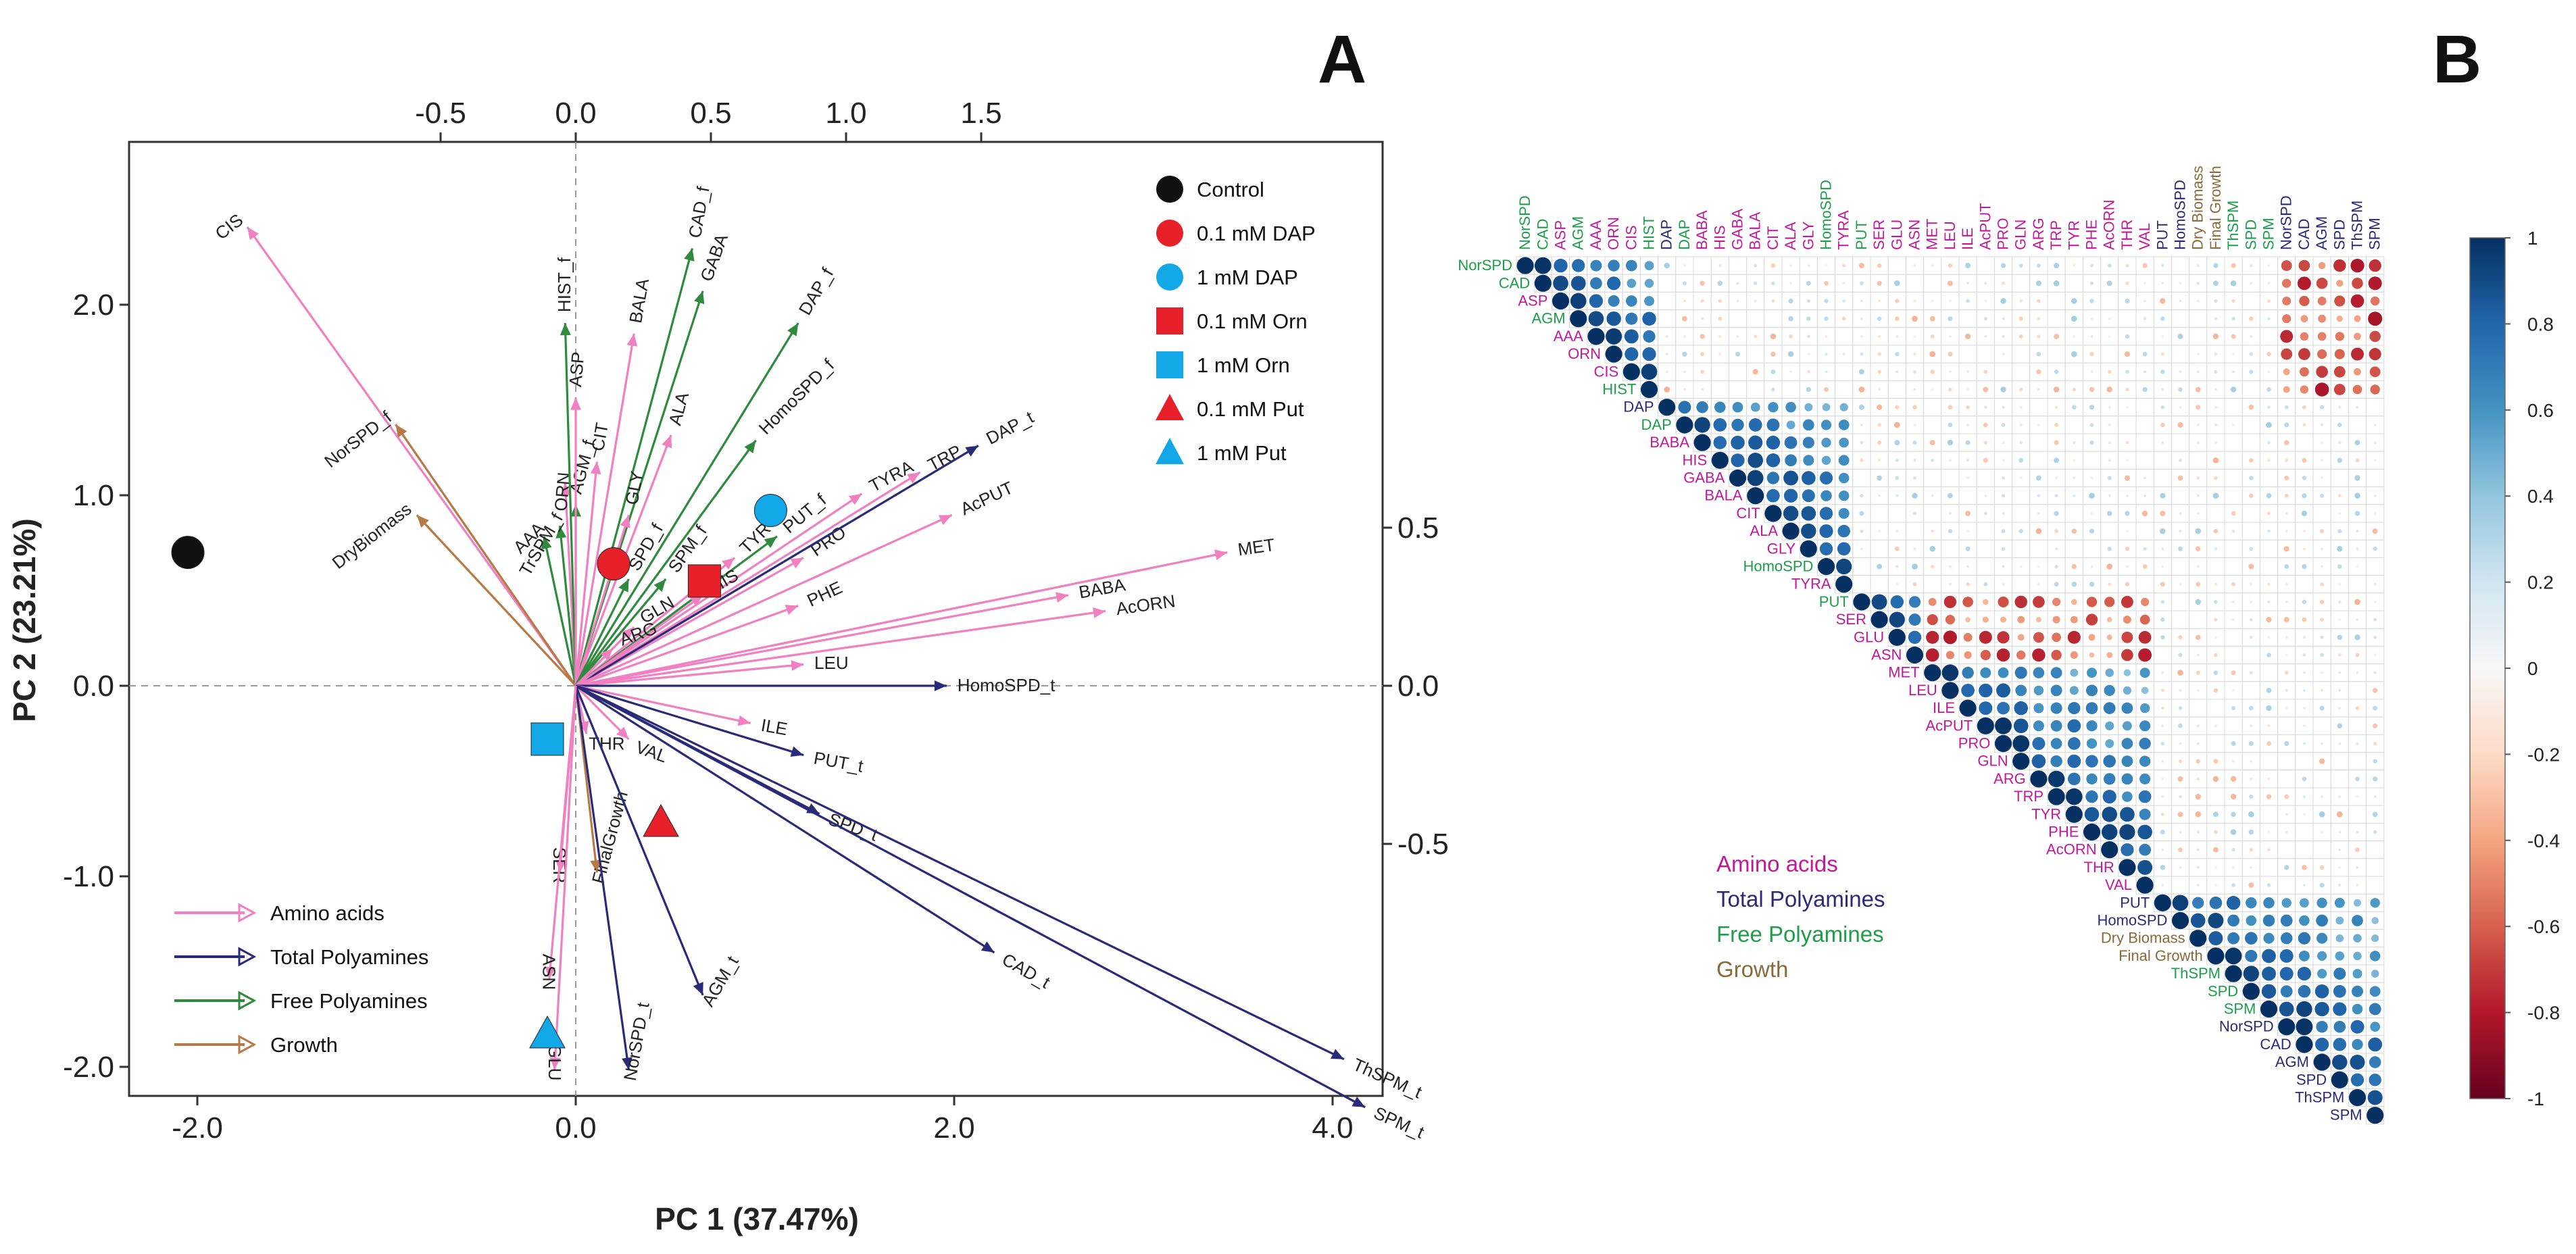 The height and width of the screenshot is (1254, 2576). What do you see at coordinates (1862, 235) in the screenshot?
I see `column-label: PUT` at bounding box center [1862, 235].